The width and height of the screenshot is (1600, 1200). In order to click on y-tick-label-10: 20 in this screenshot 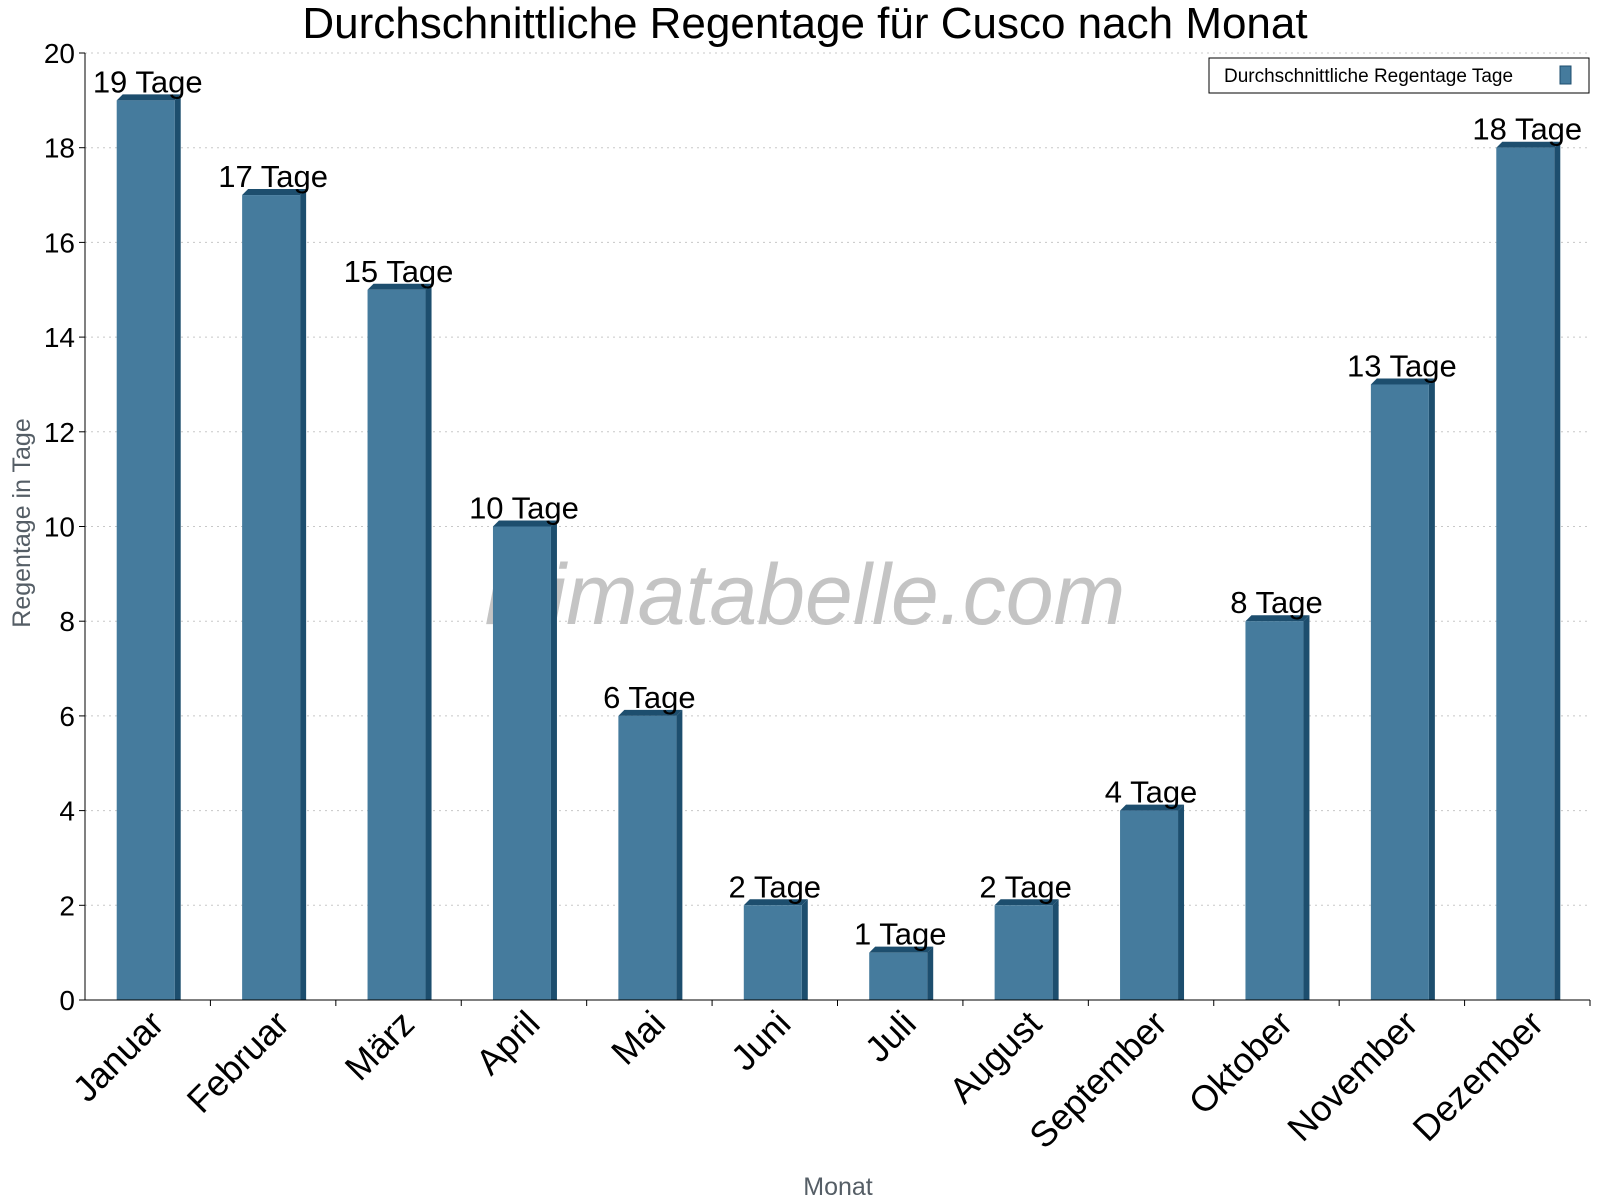, I will do `click(59, 53)`.